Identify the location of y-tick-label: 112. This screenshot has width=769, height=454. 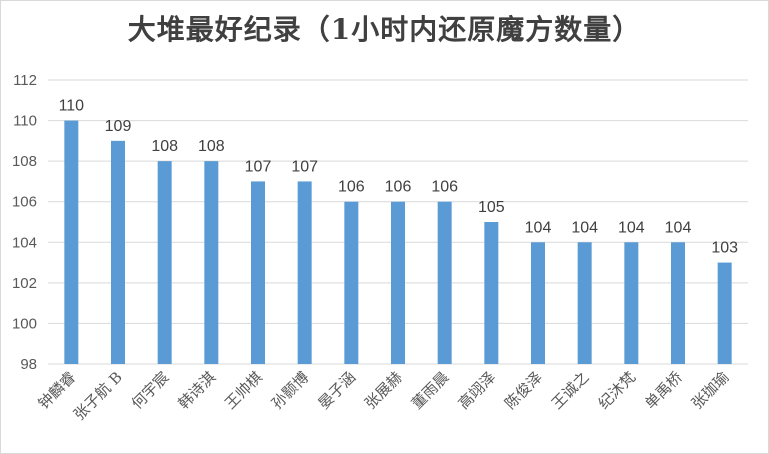
(25, 80).